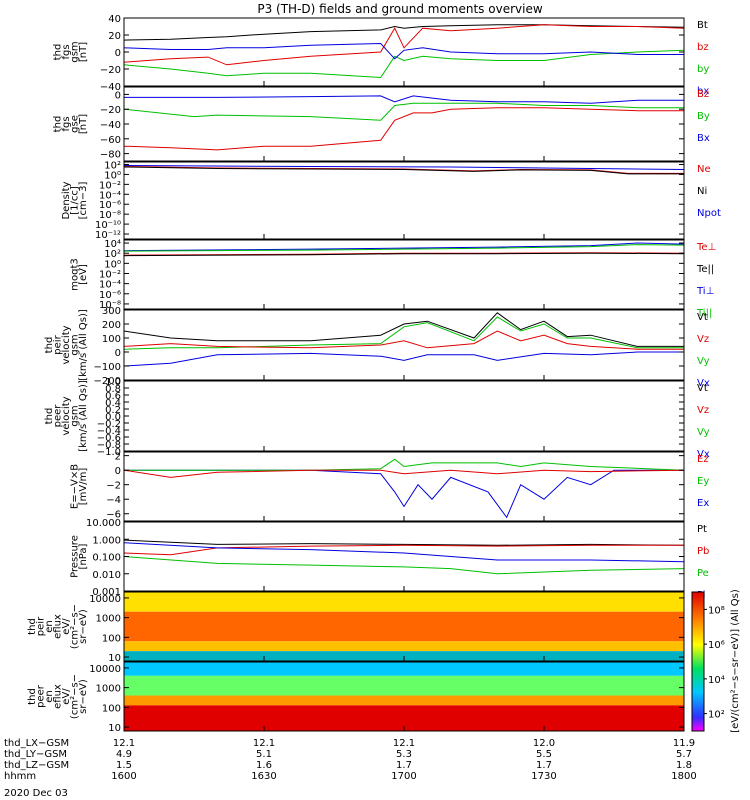 This screenshot has height=800, width=750. I want to click on footer-value: 5.3, so click(404, 754).